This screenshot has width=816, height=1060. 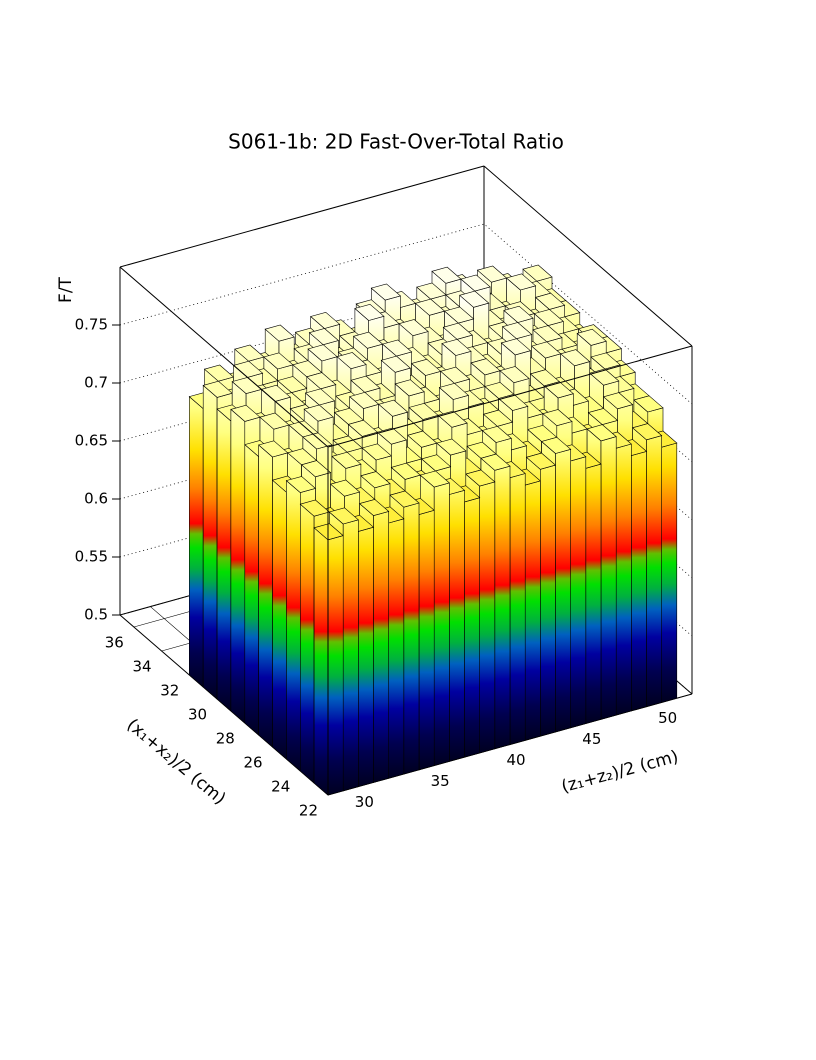 I want to click on z-tick-label: 0.5, so click(x=96, y=615).